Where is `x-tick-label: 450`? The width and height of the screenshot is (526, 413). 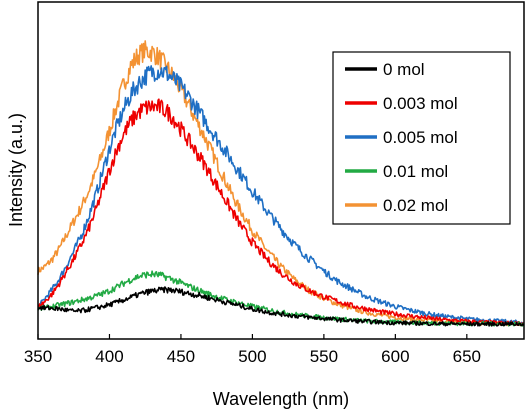 x-tick-label: 450 is located at coordinates (181, 356).